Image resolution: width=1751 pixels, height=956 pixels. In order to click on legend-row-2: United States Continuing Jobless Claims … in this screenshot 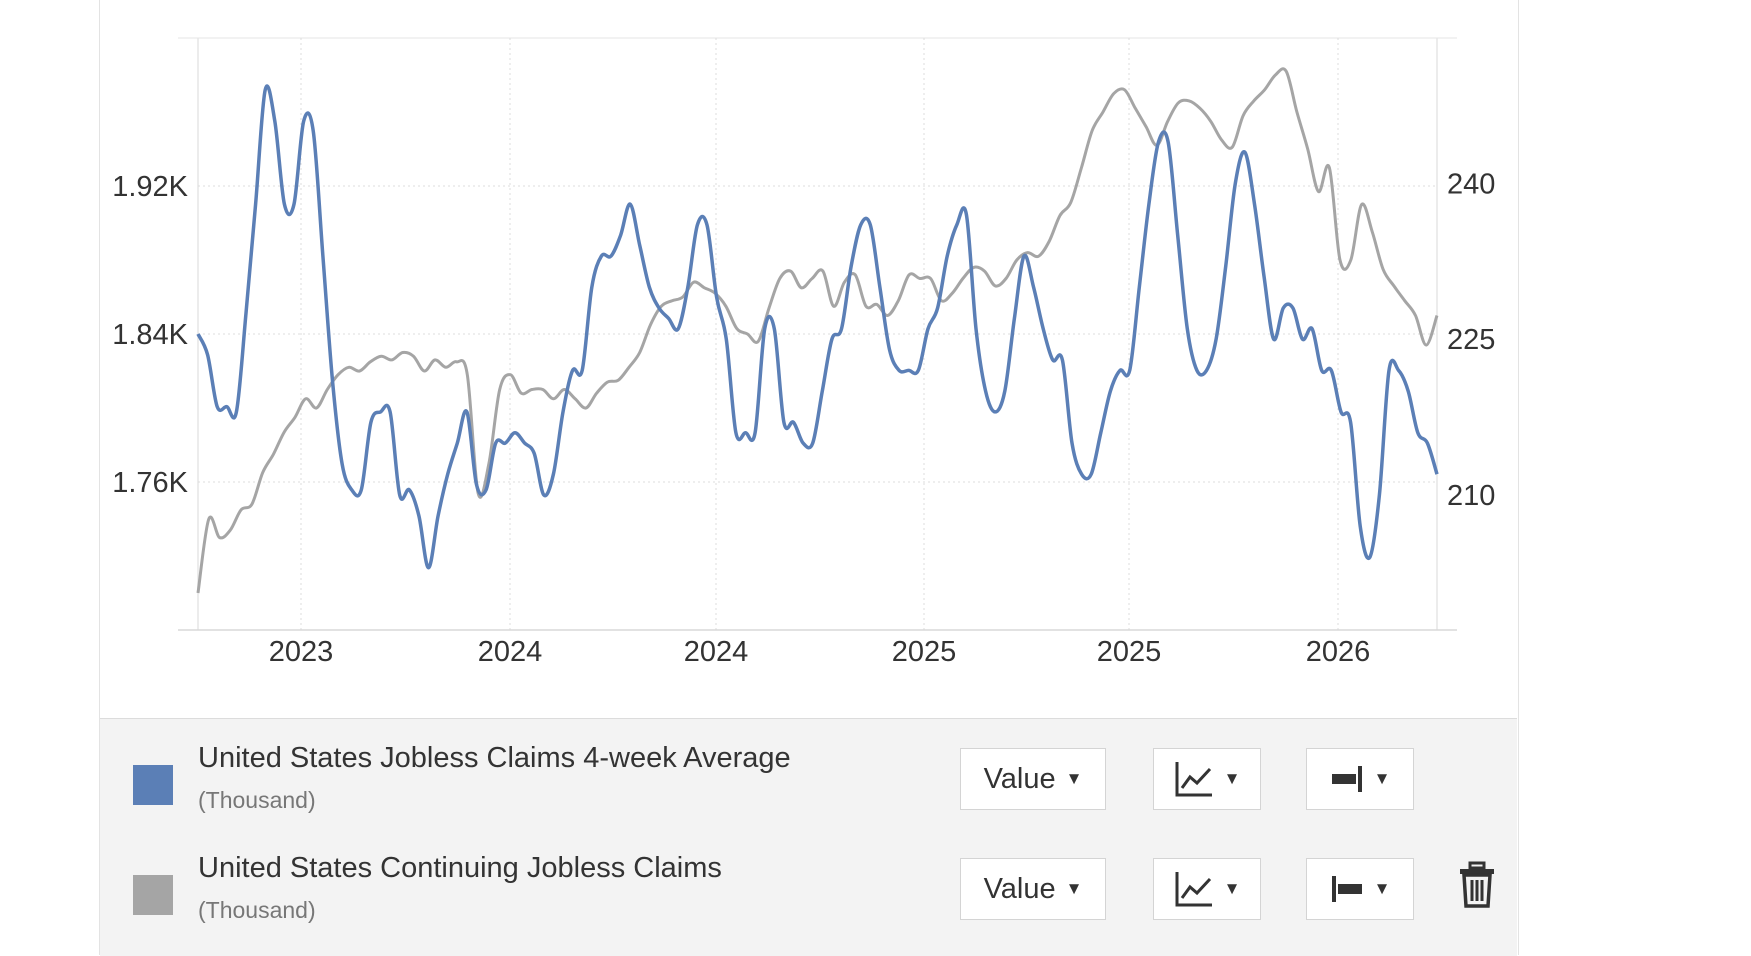, I will do `click(808, 884)`.